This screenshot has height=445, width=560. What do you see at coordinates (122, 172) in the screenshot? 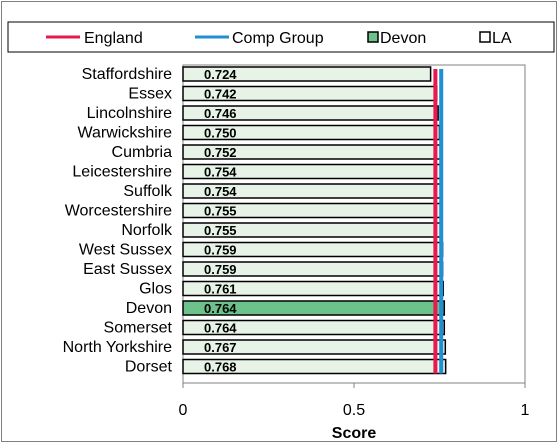
I see `category-label: Leicestershire` at bounding box center [122, 172].